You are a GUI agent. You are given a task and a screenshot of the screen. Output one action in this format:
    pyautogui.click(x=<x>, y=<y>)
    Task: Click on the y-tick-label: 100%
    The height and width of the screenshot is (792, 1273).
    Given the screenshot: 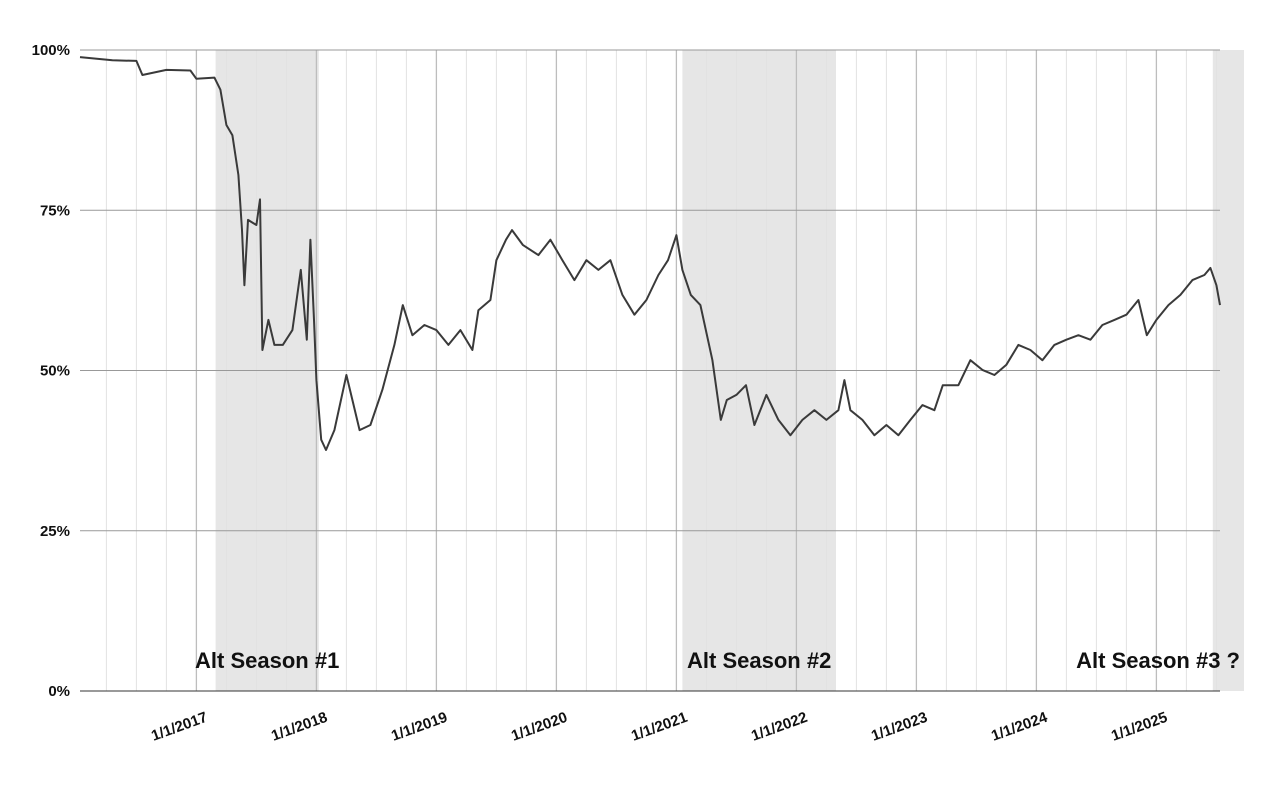 What is the action you would take?
    pyautogui.click(x=51, y=50)
    